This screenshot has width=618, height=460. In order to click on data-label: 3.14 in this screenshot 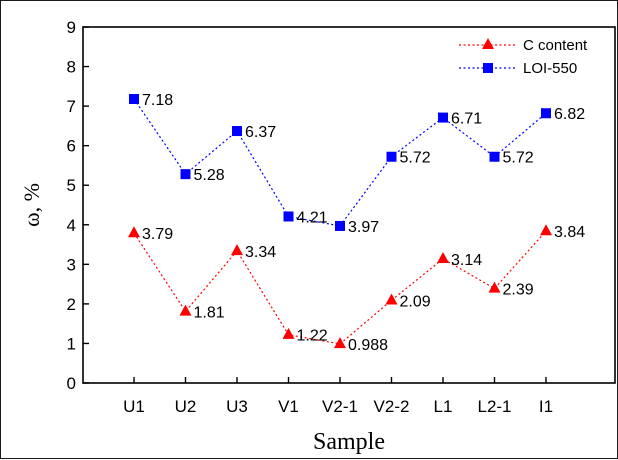, I will do `click(466, 260)`.